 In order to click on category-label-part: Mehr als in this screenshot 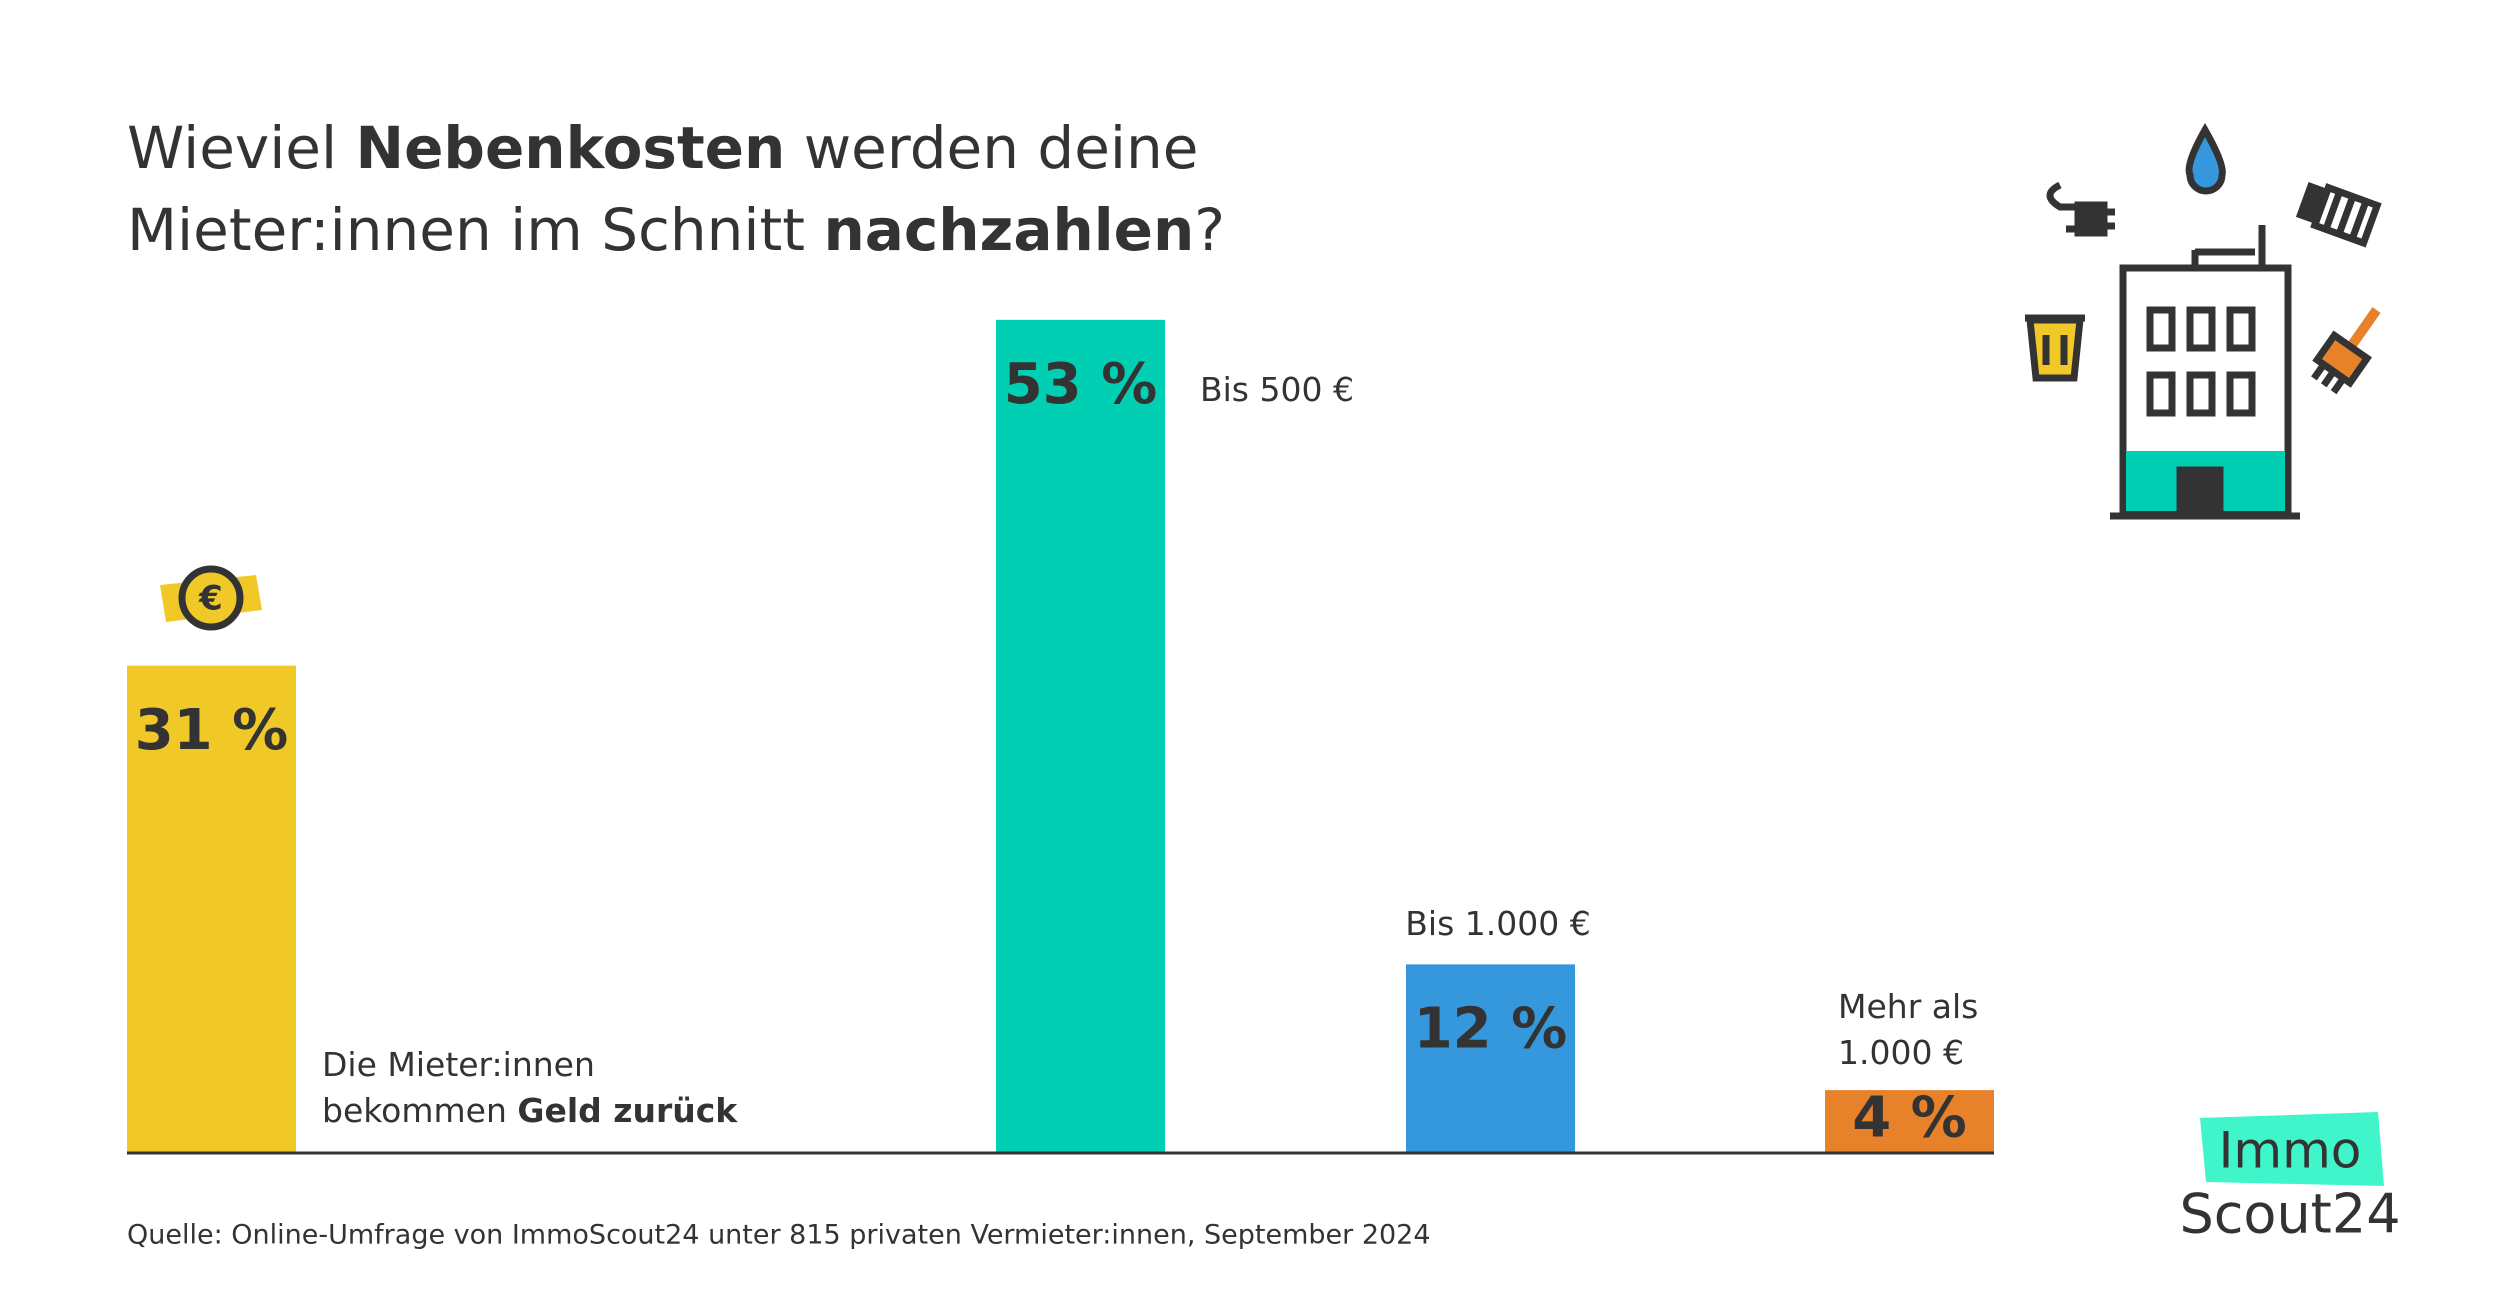, I will do `click(1908, 1006)`.